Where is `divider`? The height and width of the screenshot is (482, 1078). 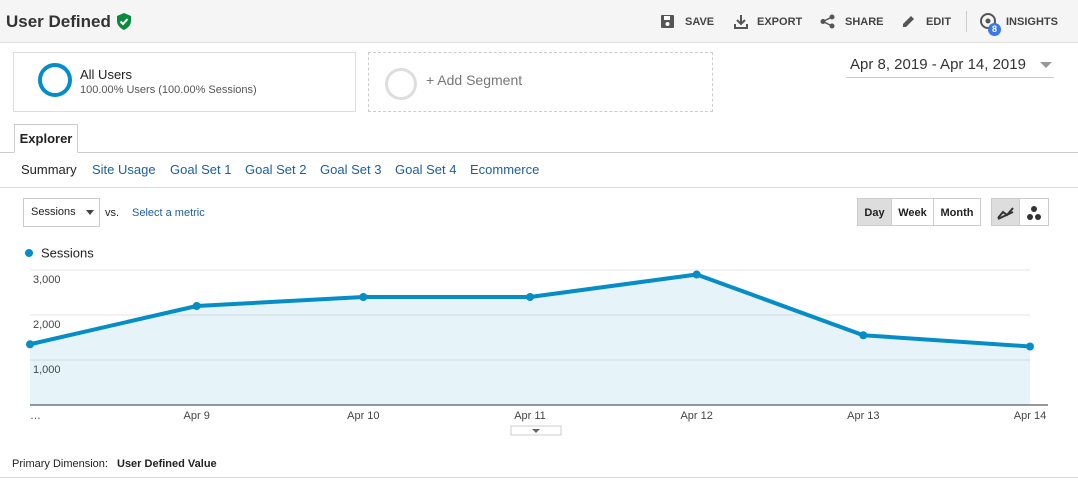 divider is located at coordinates (966, 21).